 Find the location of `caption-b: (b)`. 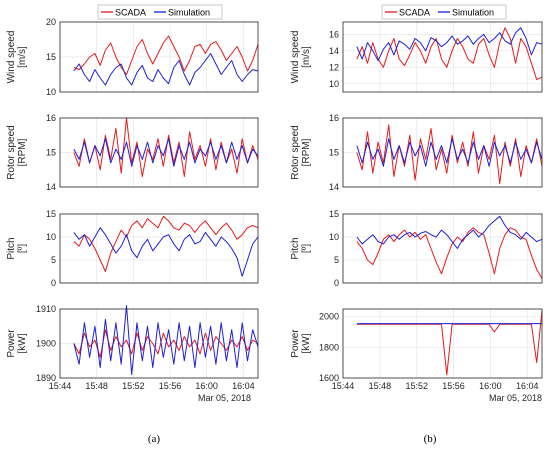

caption-b: (b) is located at coordinates (430, 439).